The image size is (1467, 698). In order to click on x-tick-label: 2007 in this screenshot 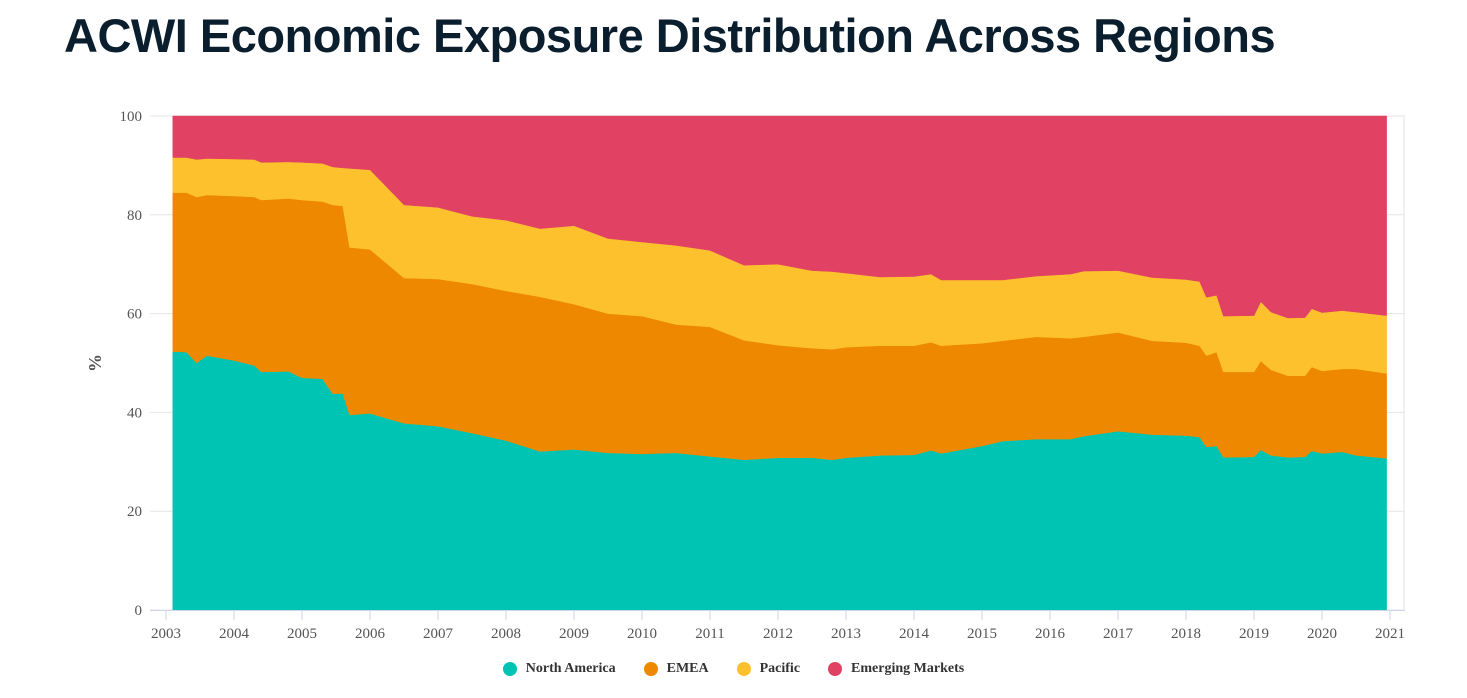, I will do `click(438, 634)`.